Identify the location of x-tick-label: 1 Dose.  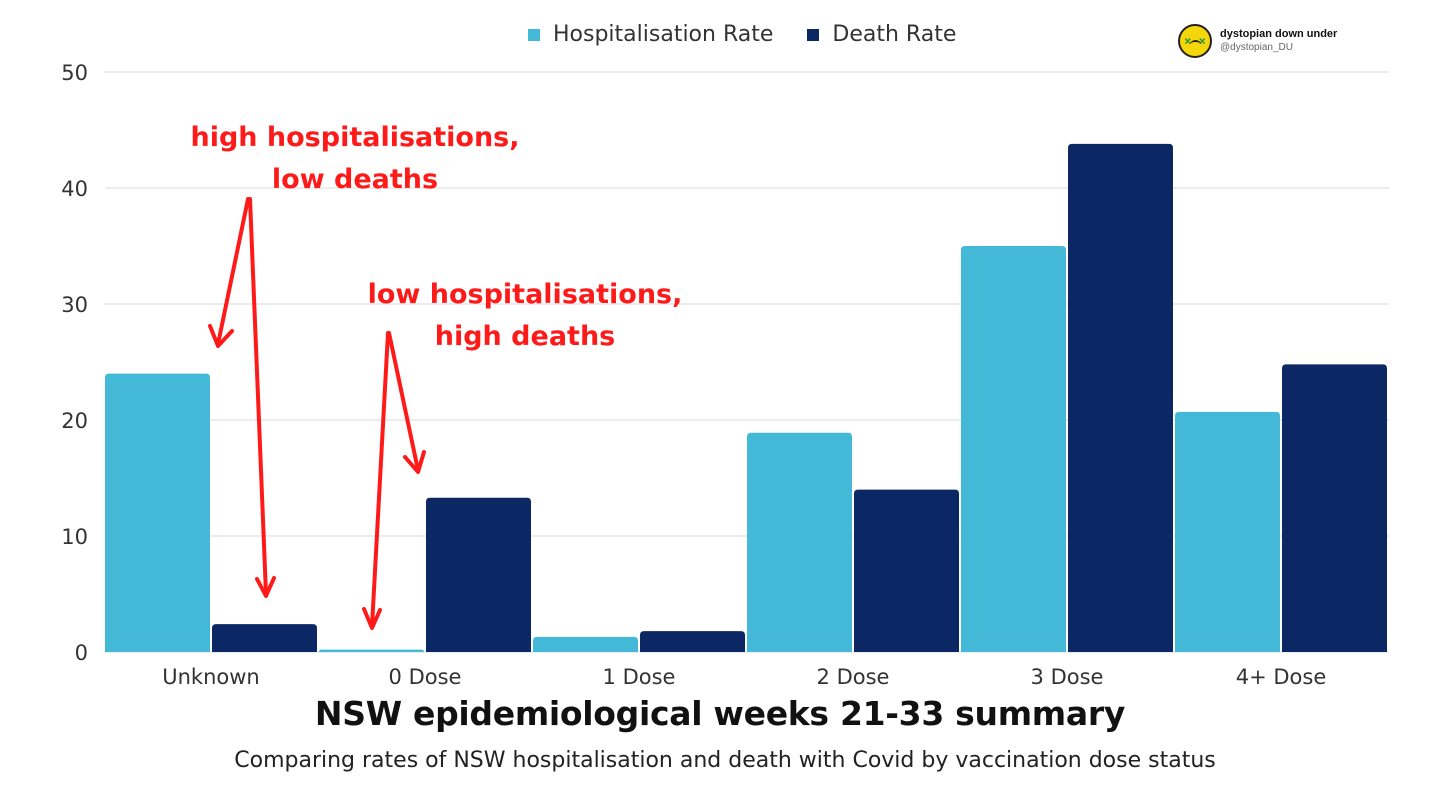
(639, 677).